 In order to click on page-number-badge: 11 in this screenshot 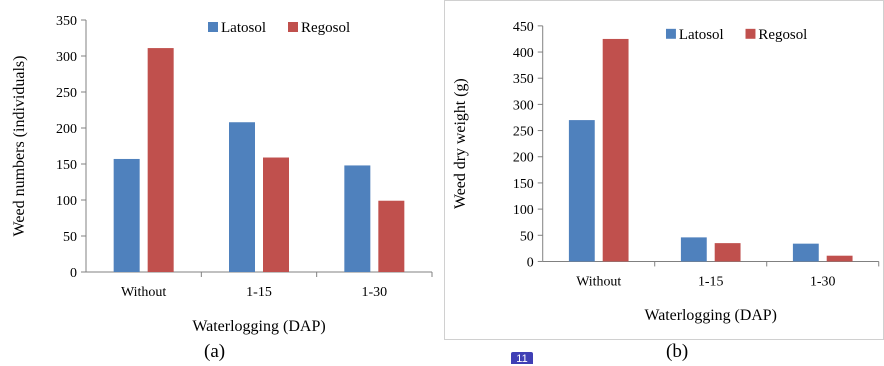, I will do `click(522, 358)`.